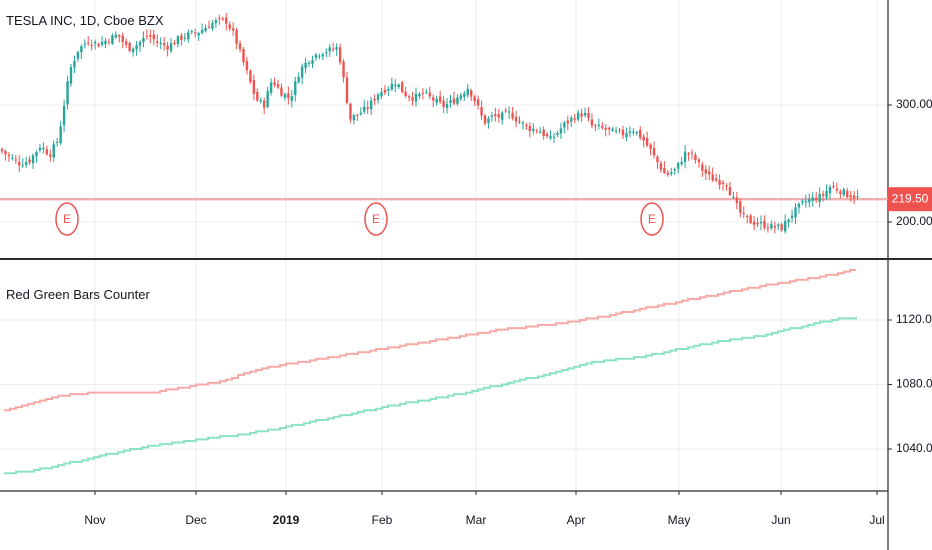  What do you see at coordinates (78, 294) in the screenshot?
I see `indicator-pane-title: Red Green Bars Counter` at bounding box center [78, 294].